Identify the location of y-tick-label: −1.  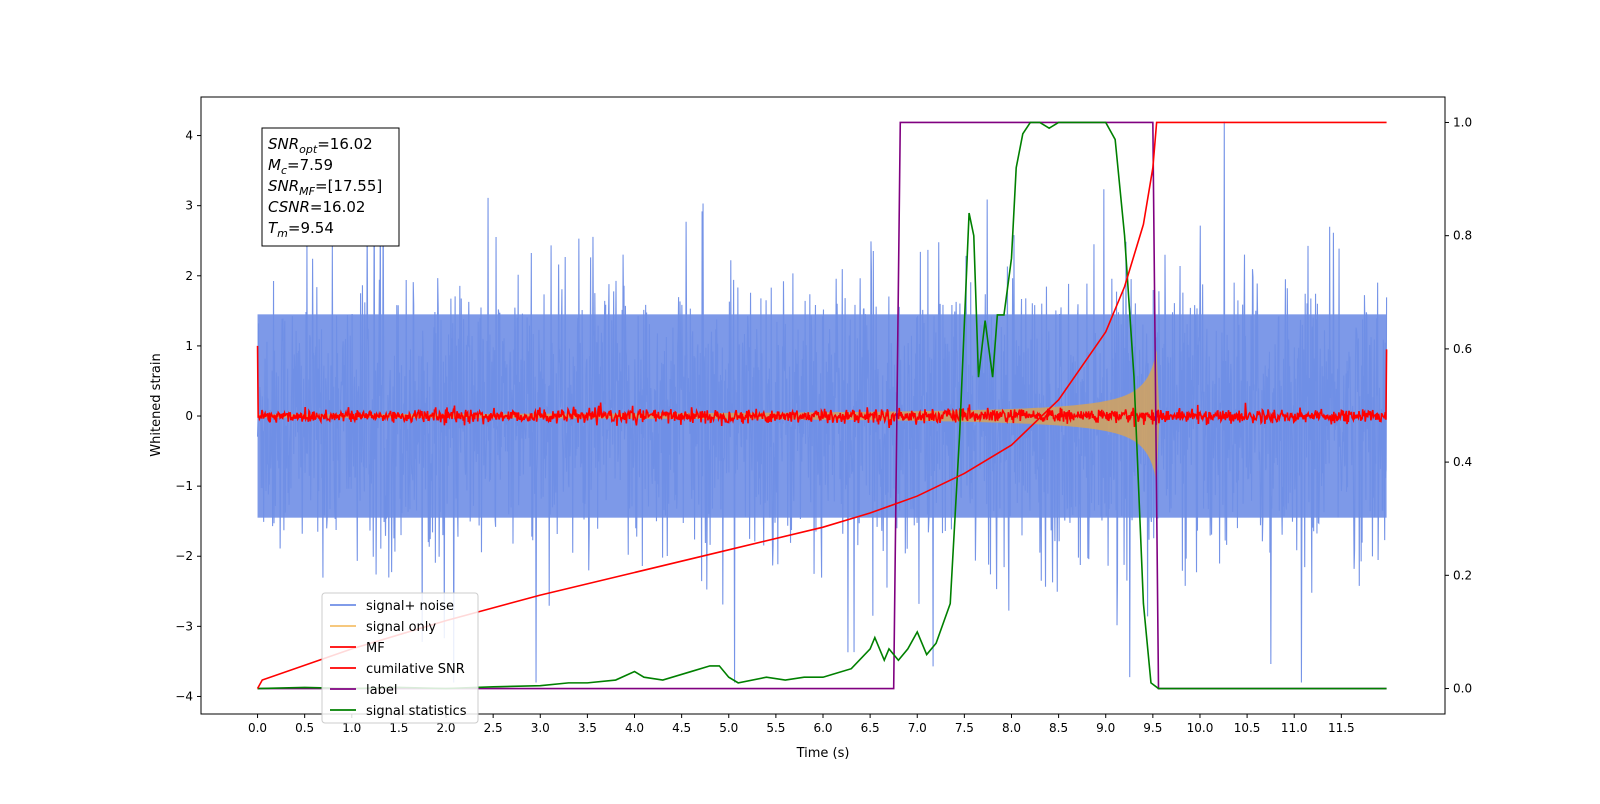
(184, 486).